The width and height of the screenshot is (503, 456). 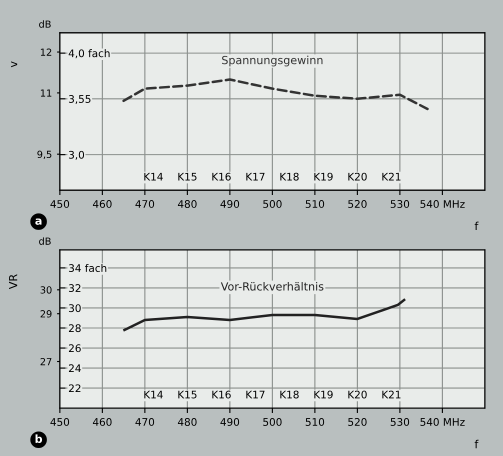 What do you see at coordinates (46, 52) in the screenshot?
I see `y-tick-label: 12` at bounding box center [46, 52].